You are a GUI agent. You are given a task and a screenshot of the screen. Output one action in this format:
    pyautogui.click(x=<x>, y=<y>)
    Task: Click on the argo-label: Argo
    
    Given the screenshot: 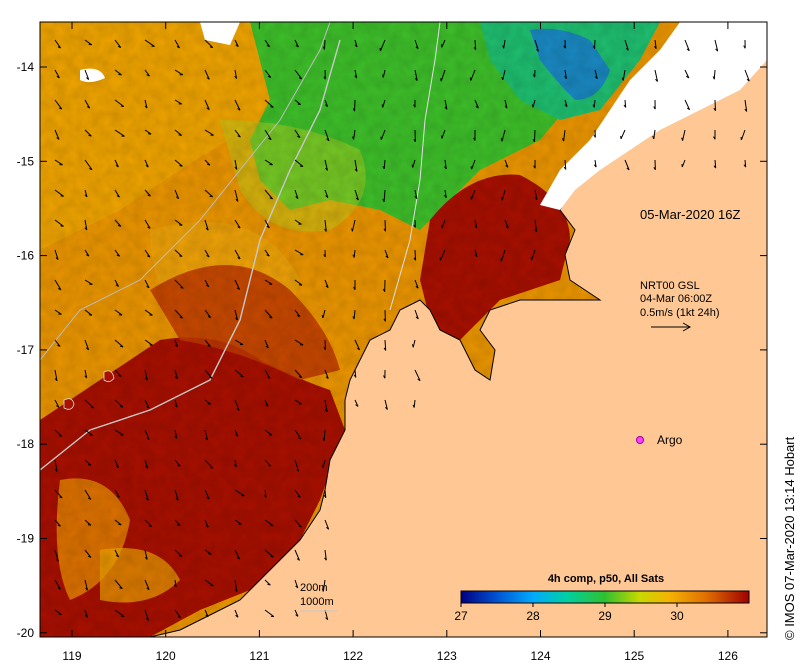 What is the action you would take?
    pyautogui.click(x=670, y=440)
    